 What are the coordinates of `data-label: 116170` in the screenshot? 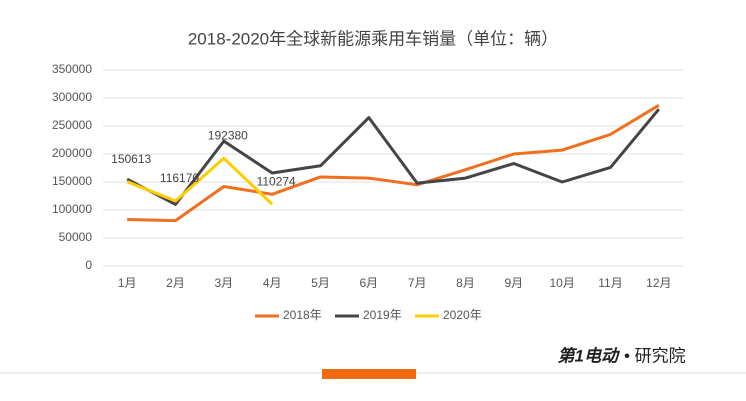 It's located at (179, 178).